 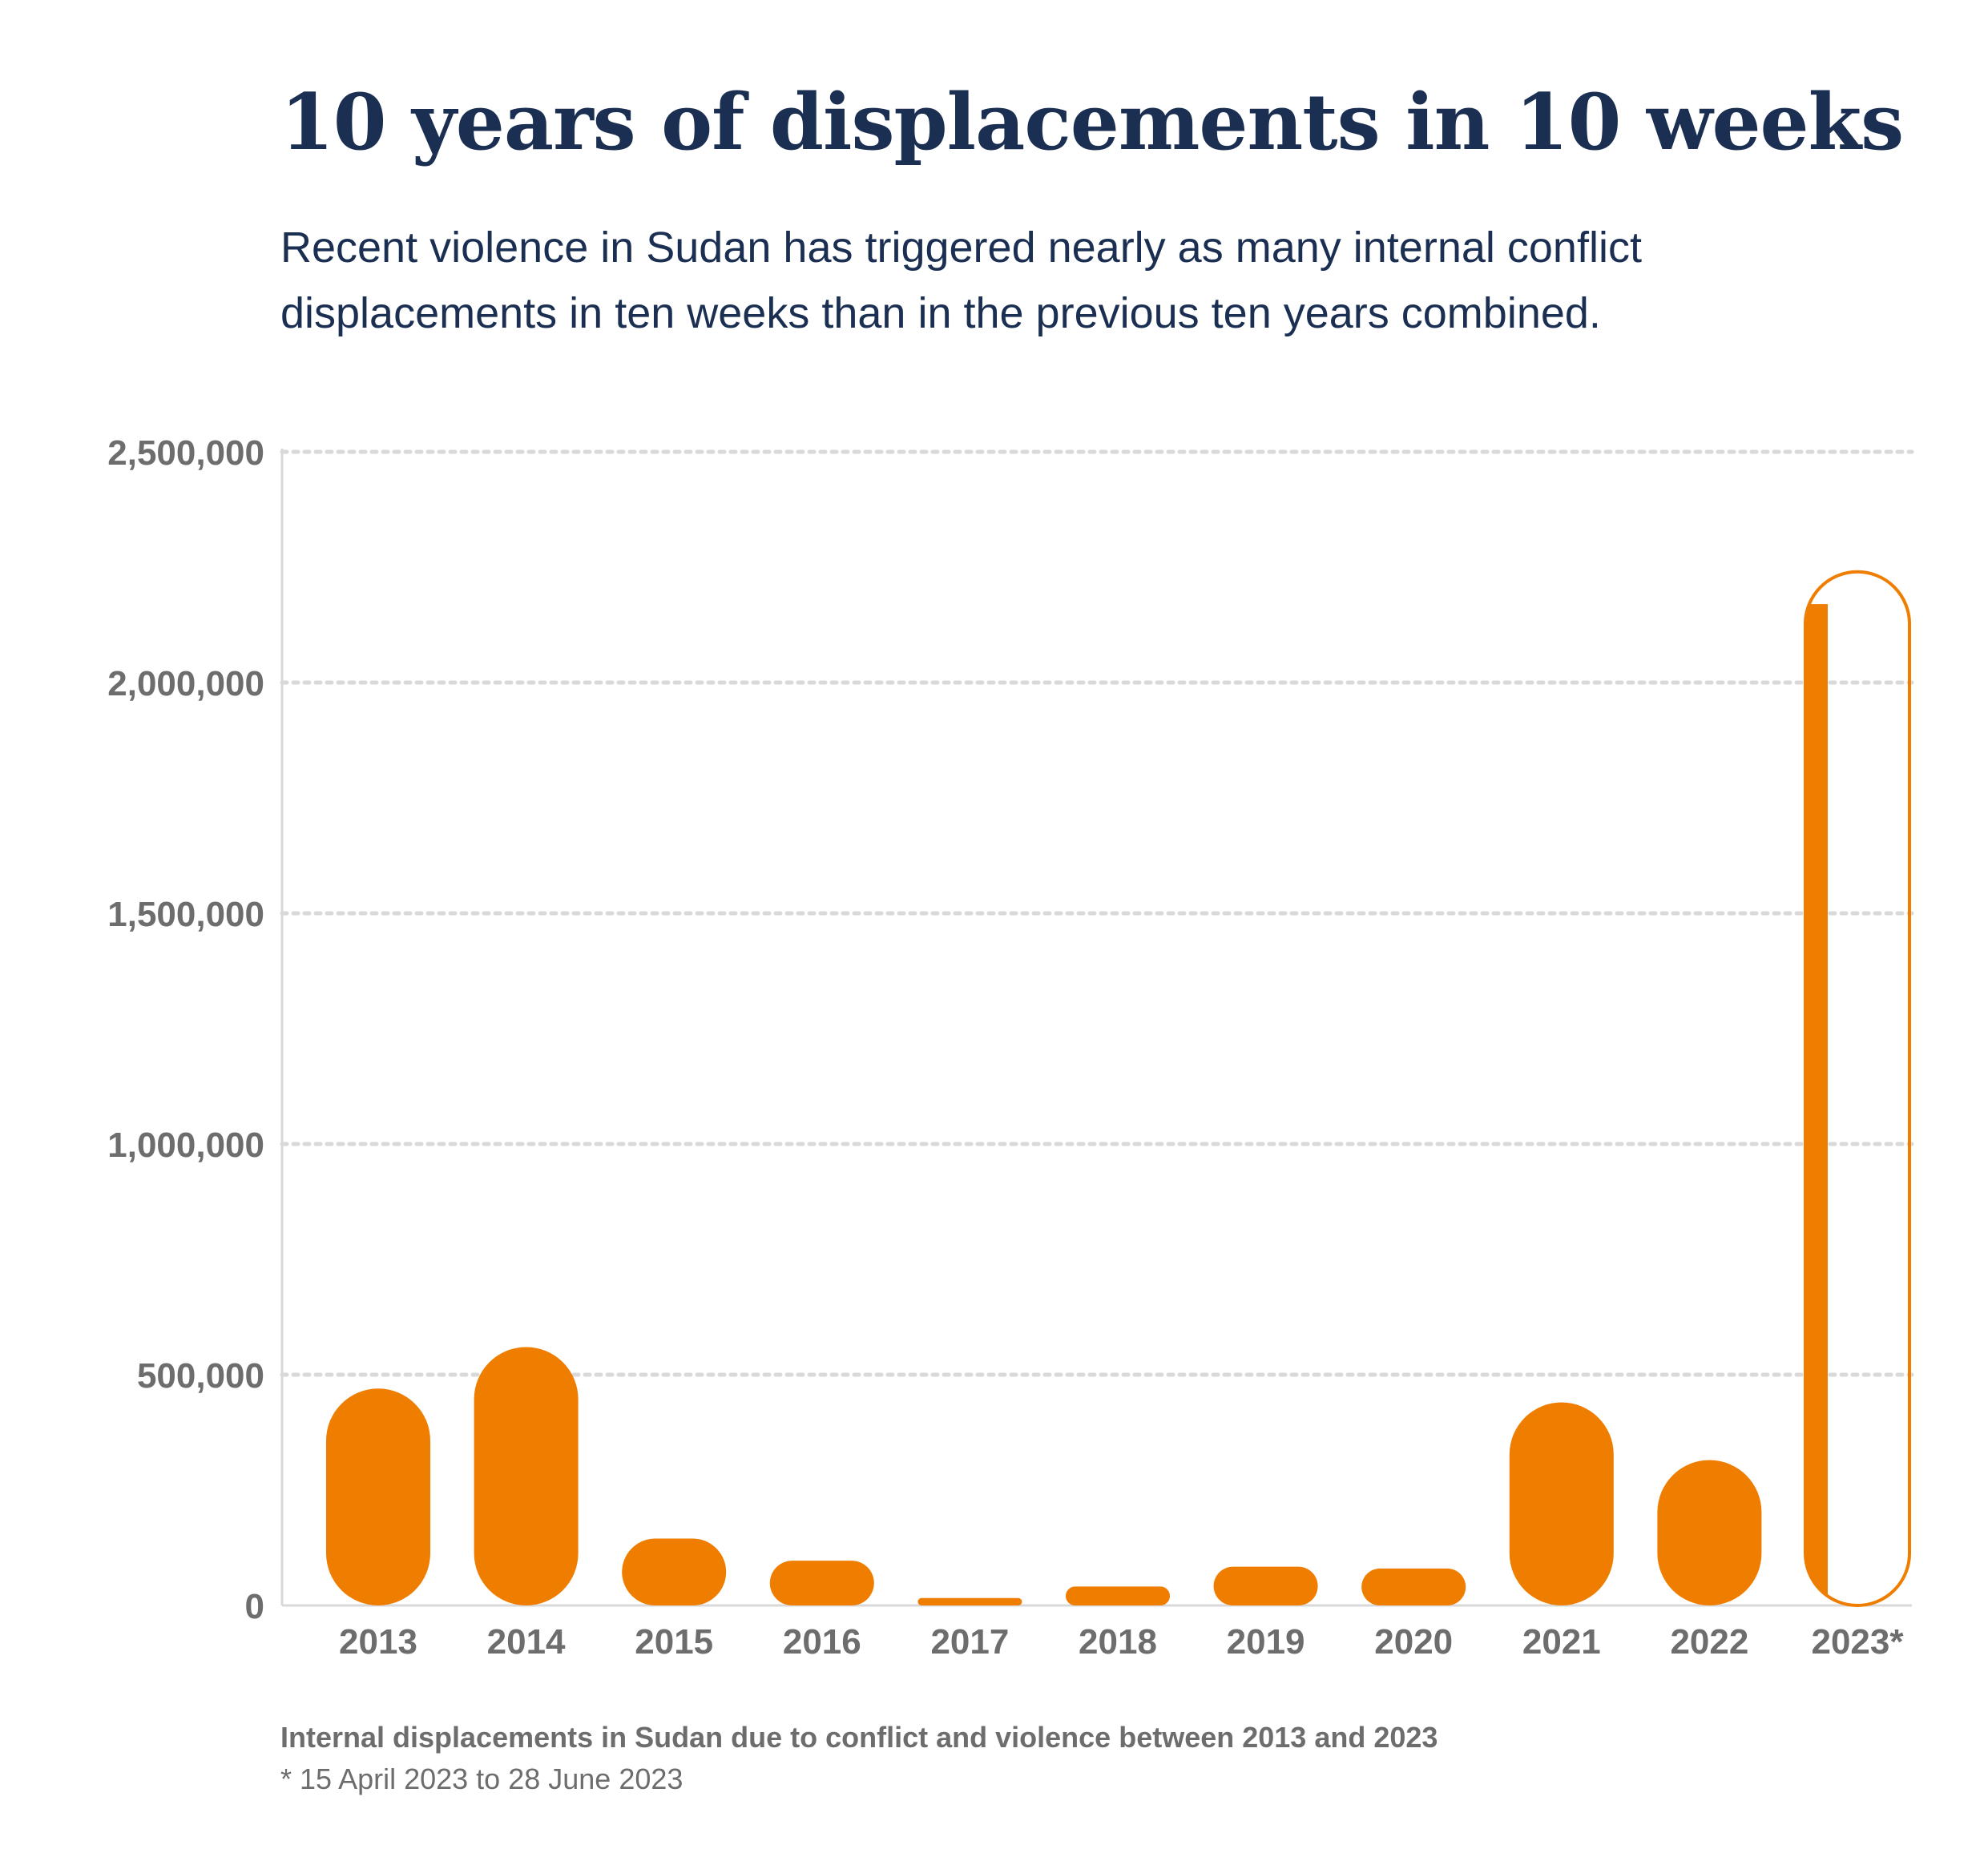 I want to click on x-tick-label: 2015, so click(x=674, y=1642).